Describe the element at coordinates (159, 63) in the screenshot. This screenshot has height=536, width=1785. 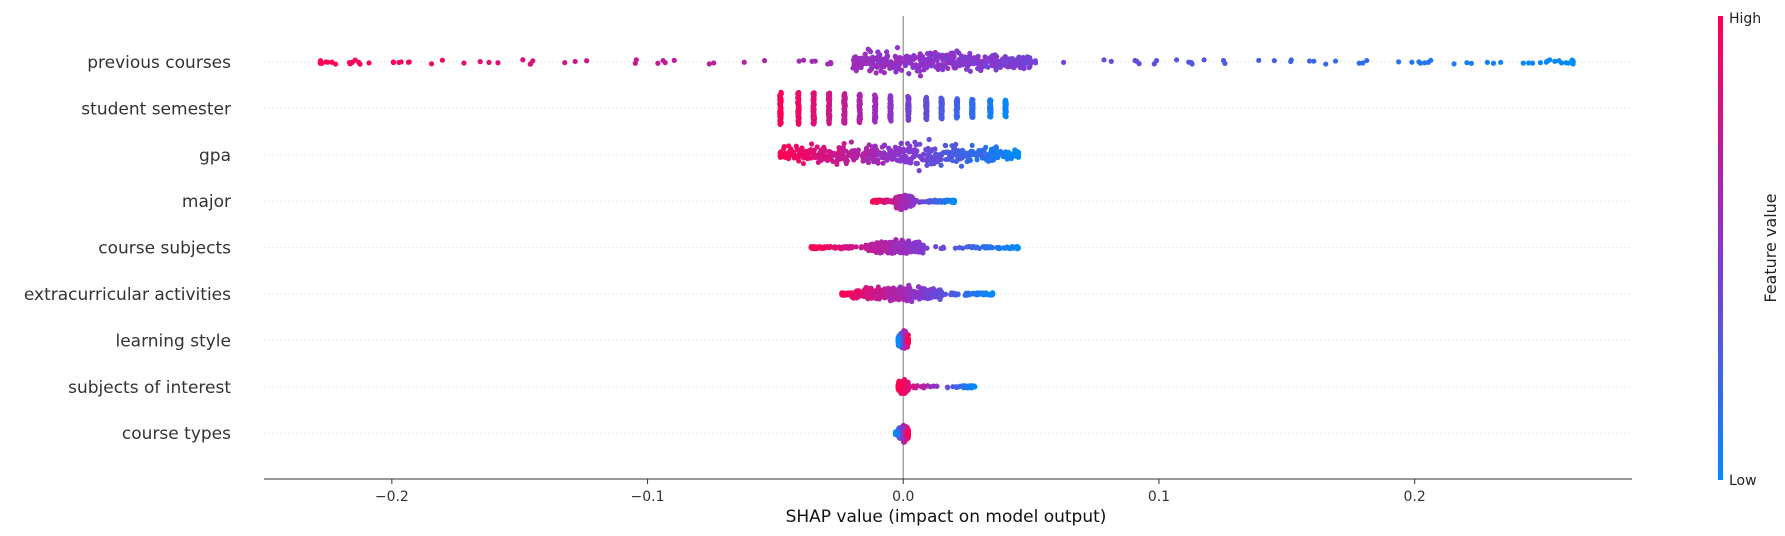
I see `feature-label: previous courses` at that location.